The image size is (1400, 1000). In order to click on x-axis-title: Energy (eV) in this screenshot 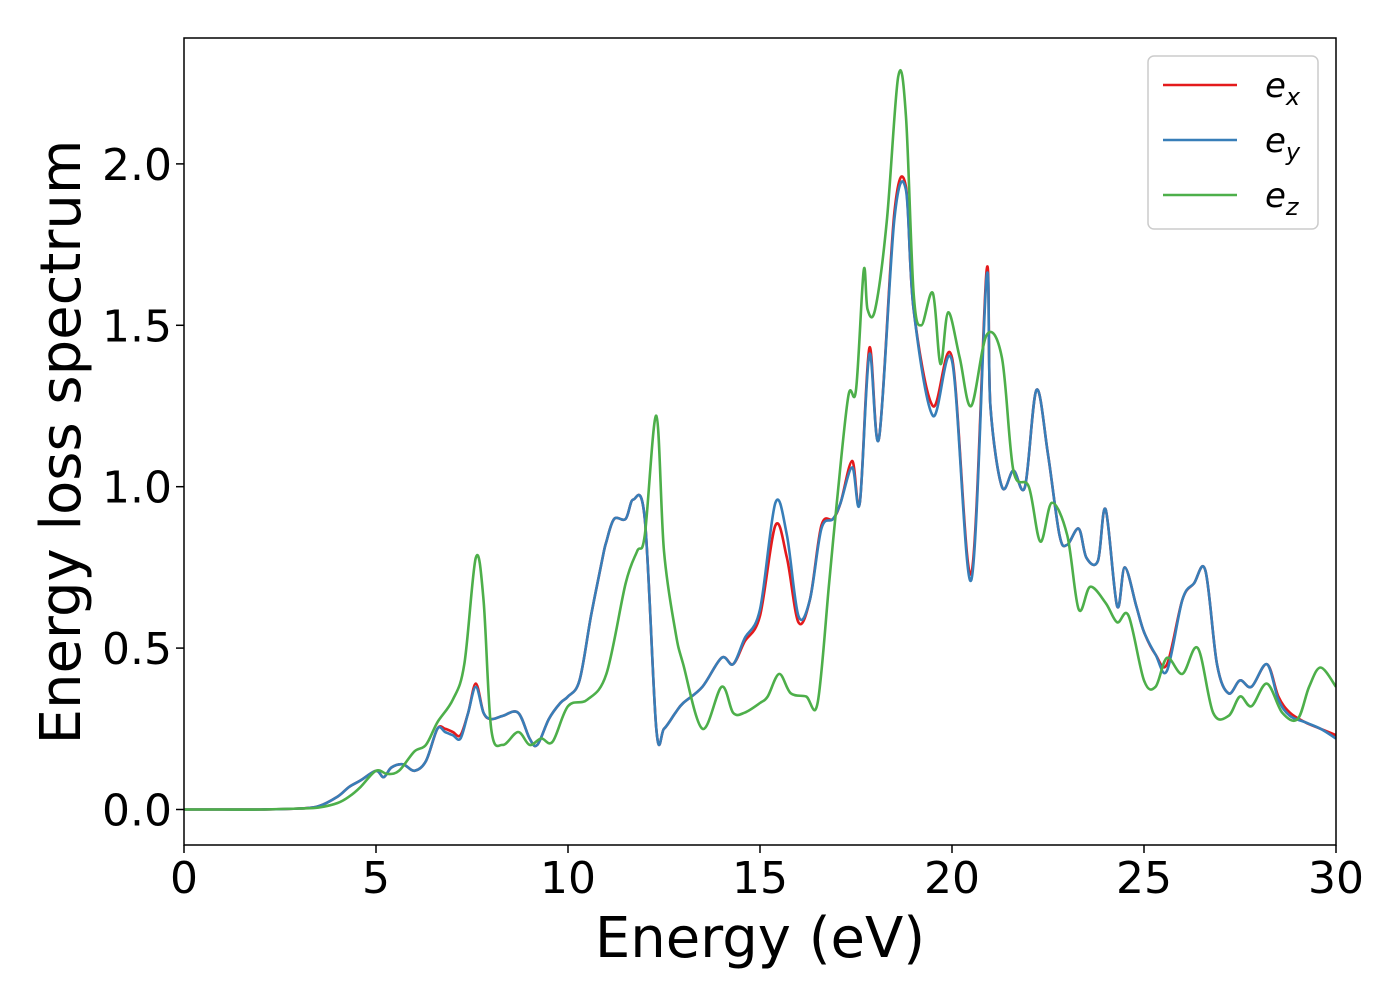, I will do `click(760, 938)`.